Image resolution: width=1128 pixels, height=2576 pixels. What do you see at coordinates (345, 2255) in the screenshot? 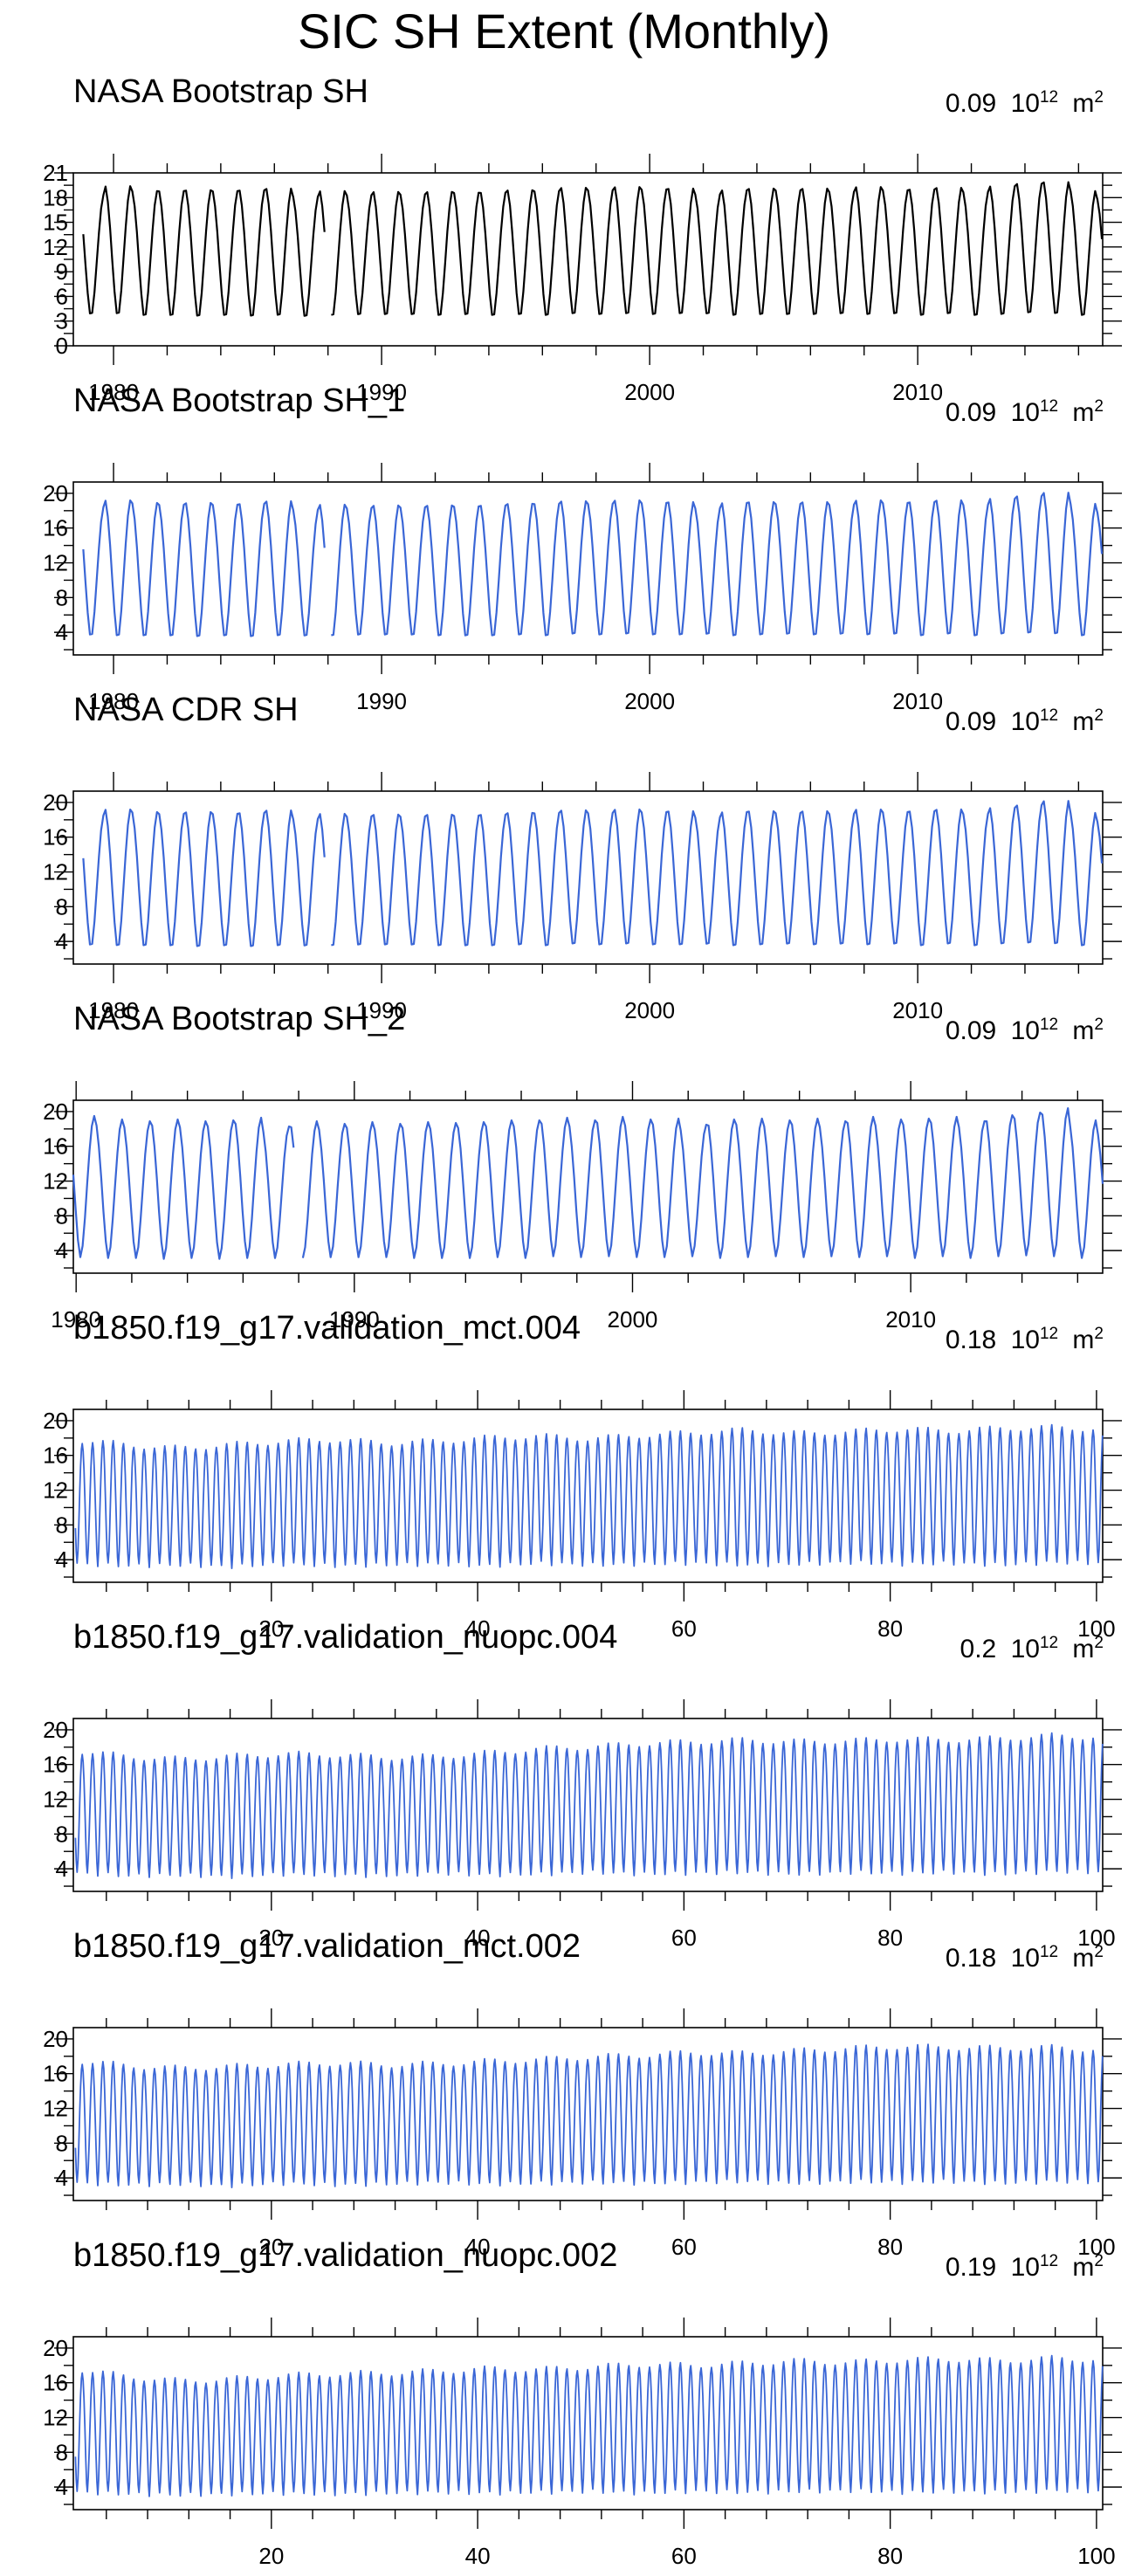
I see `panel-title: b1850.f19_g17.validation_nuopc.002` at bounding box center [345, 2255].